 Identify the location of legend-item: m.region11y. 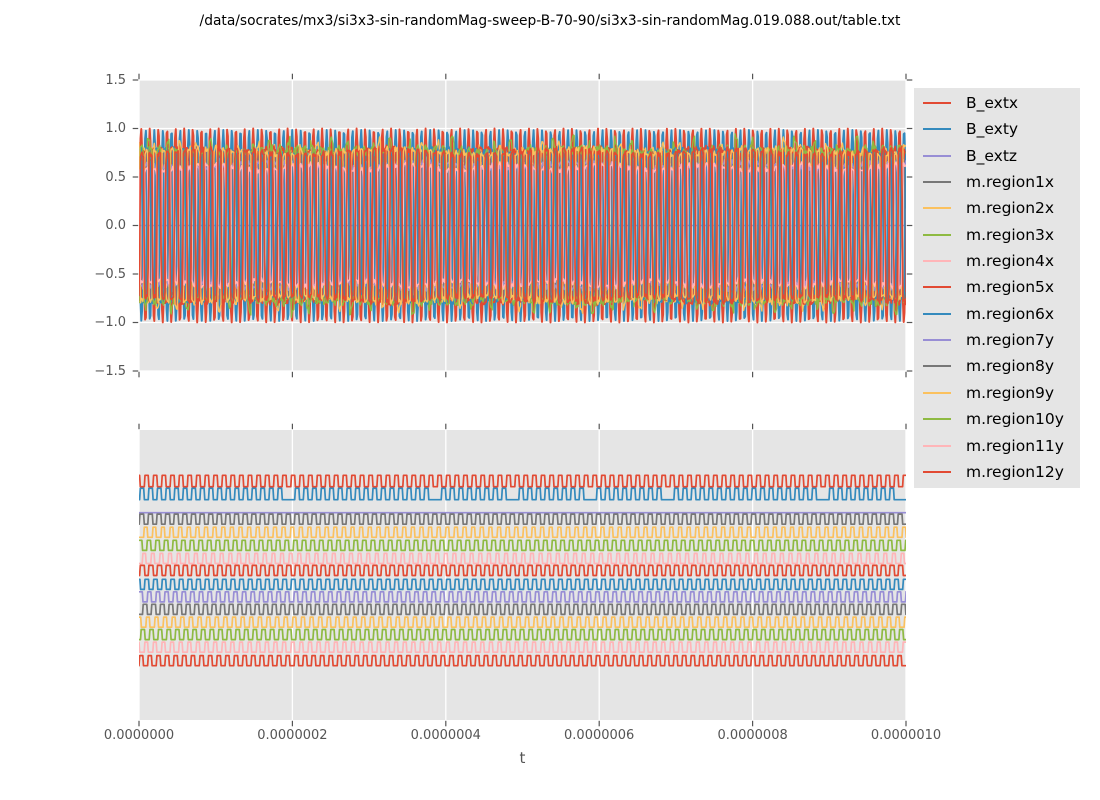
(997, 445).